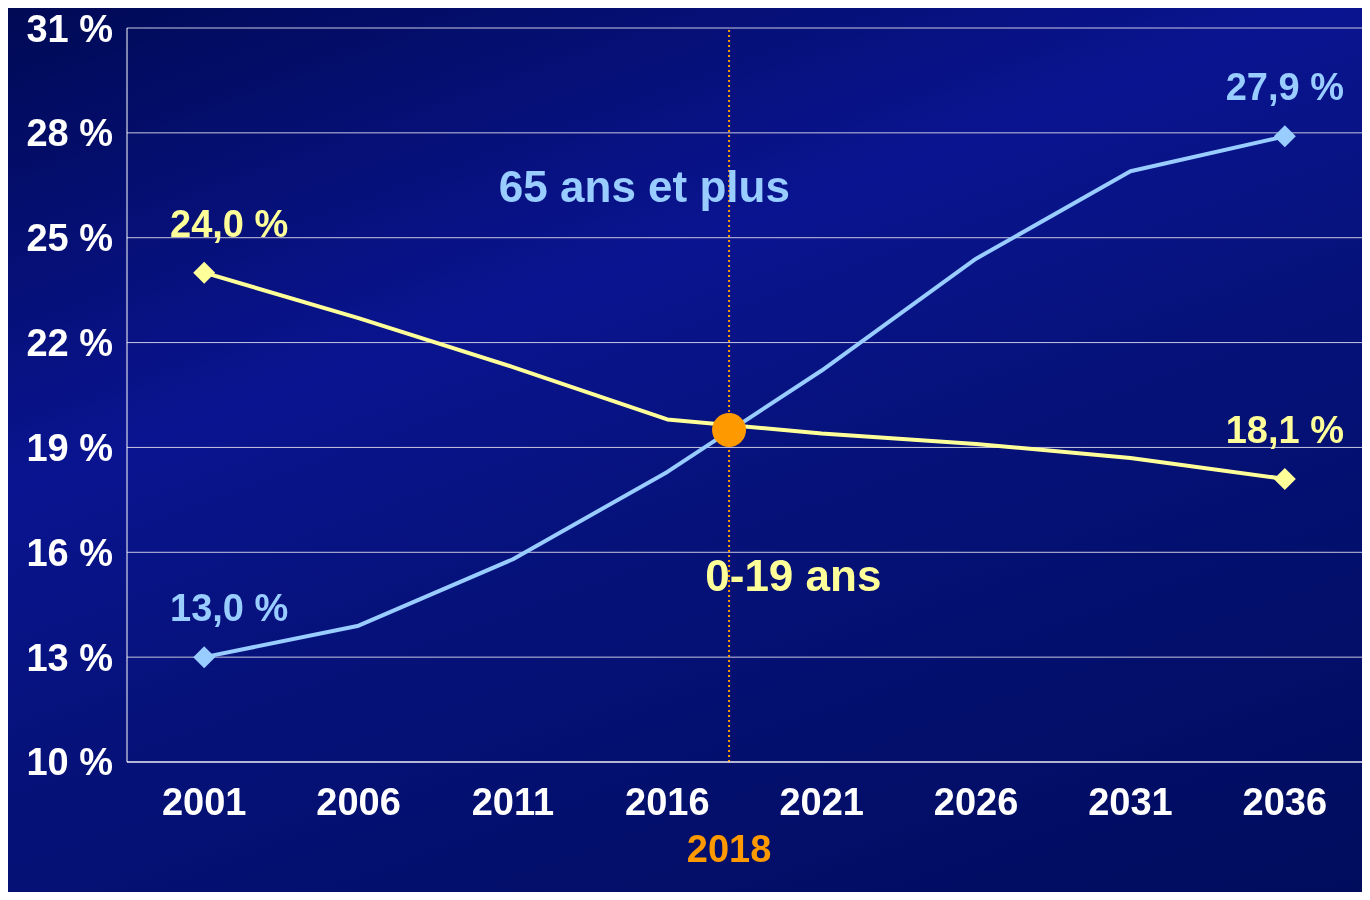 The width and height of the screenshot is (1370, 900). What do you see at coordinates (667, 801) in the screenshot?
I see `x-tick-label: 2016` at bounding box center [667, 801].